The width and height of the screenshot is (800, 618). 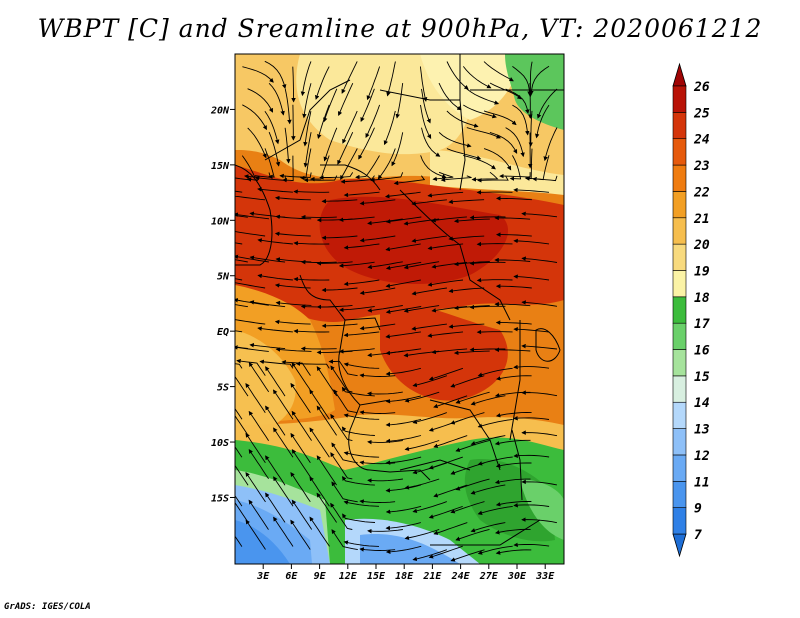 What do you see at coordinates (702, 430) in the screenshot?
I see `colorbar-label: 13` at bounding box center [702, 430].